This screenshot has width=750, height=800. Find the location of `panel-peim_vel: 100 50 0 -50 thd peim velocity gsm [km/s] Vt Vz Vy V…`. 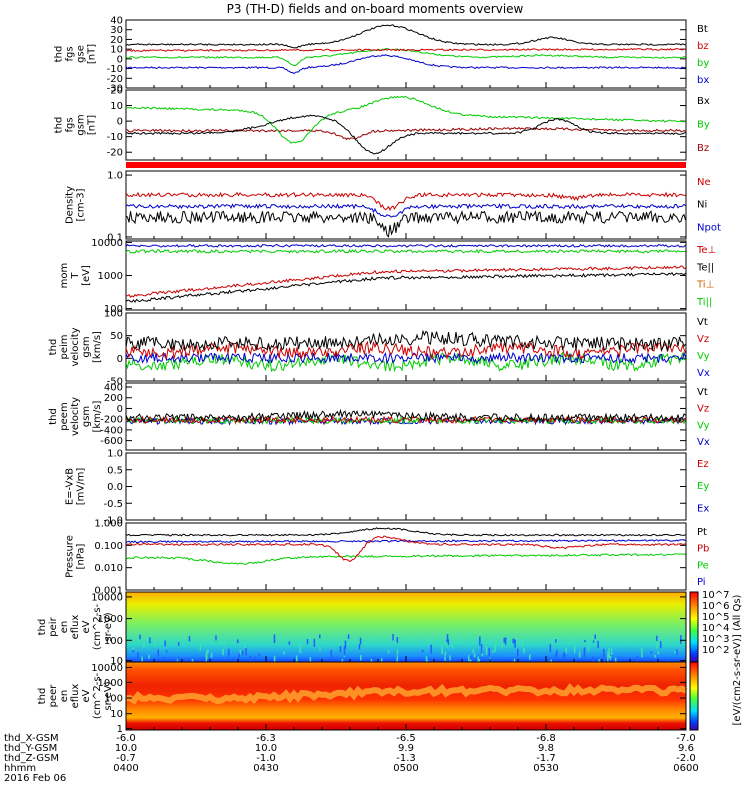

panel-peim_vel: 100 50 0 -50 thd peim velocity gsm [km/s] Vt Vz Vy V… is located at coordinates (379, 348).